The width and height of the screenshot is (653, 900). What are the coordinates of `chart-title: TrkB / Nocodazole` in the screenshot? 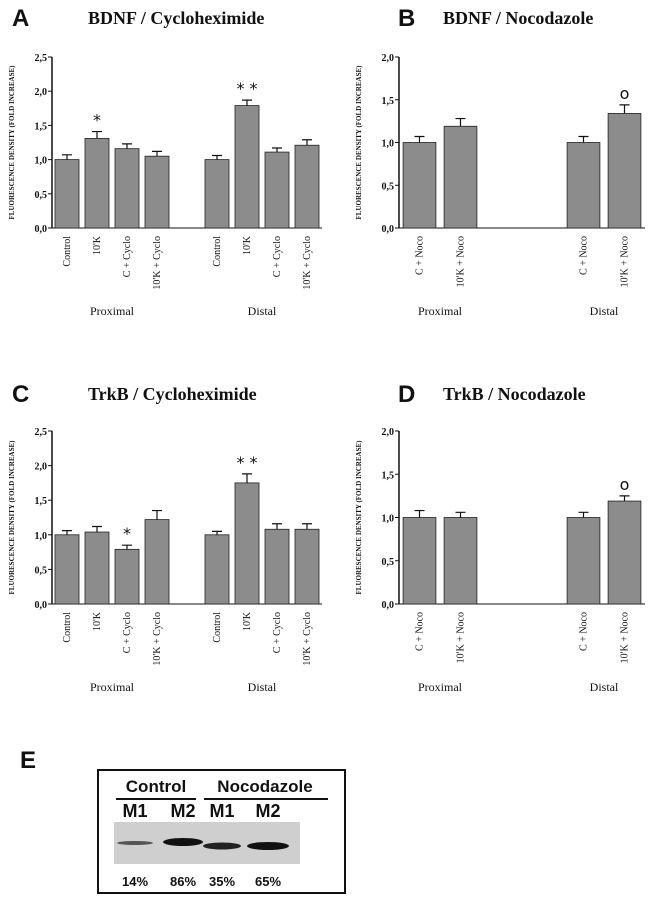 It's located at (514, 394).